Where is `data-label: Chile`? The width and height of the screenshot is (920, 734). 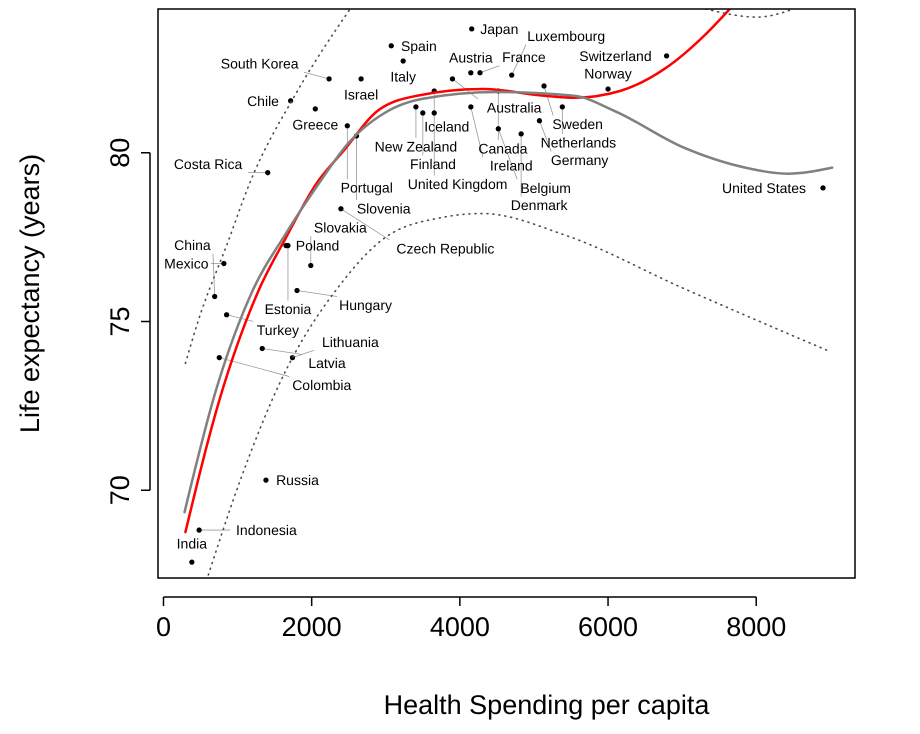 data-label: Chile is located at coordinates (263, 100).